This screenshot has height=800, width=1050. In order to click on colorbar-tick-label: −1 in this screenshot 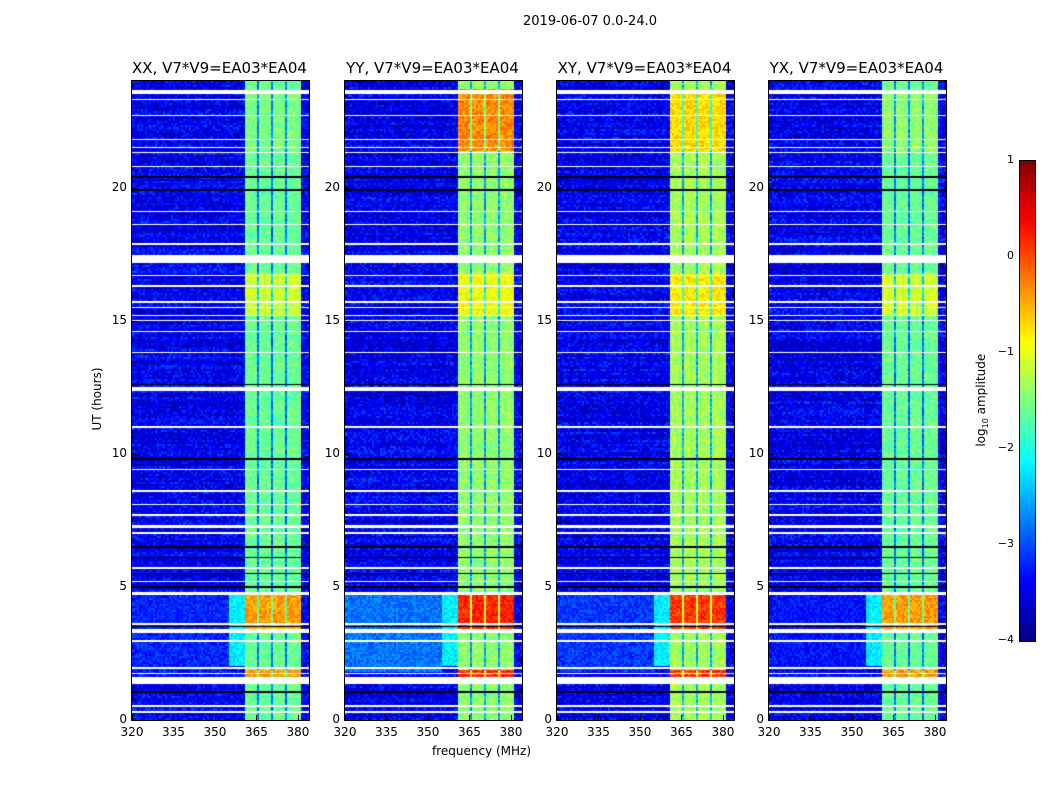, I will do `click(1005, 351)`.